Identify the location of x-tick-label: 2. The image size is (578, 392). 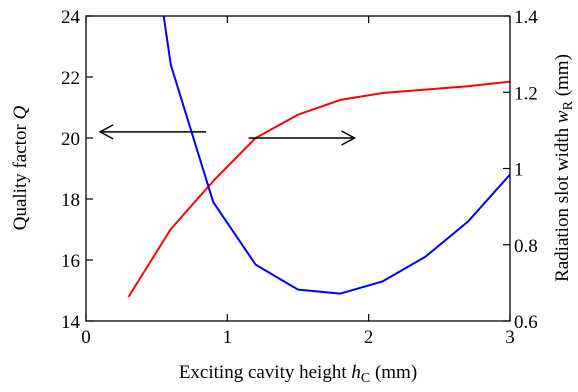
(369, 337).